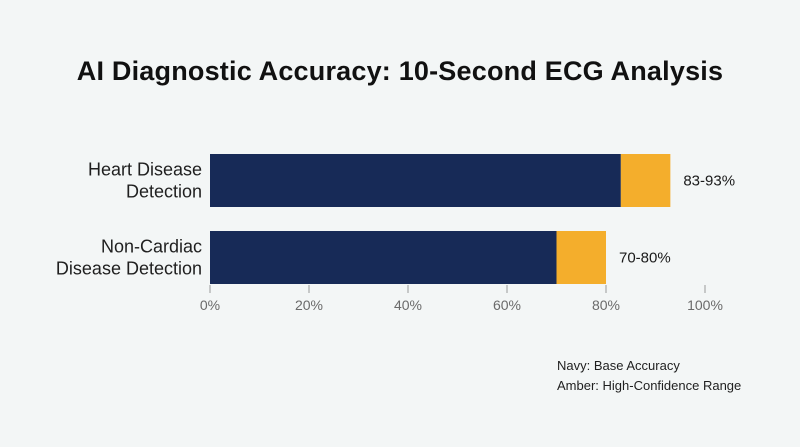 This screenshot has width=800, height=447. What do you see at coordinates (210, 305) in the screenshot?
I see `x-tick-label-0: 0%` at bounding box center [210, 305].